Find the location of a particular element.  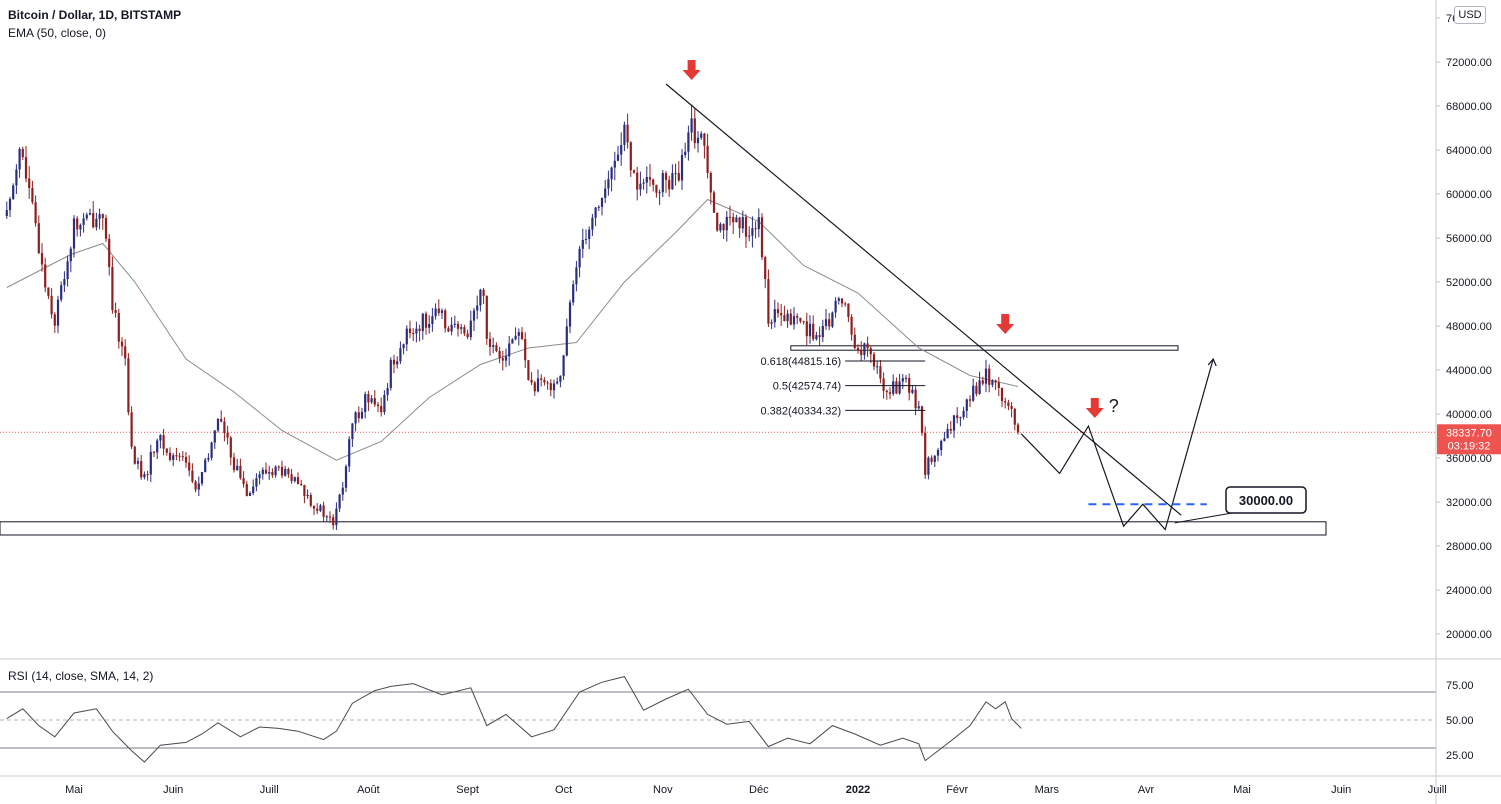

ema-indicator-label: EMA (50, close, 0) is located at coordinates (57, 33).